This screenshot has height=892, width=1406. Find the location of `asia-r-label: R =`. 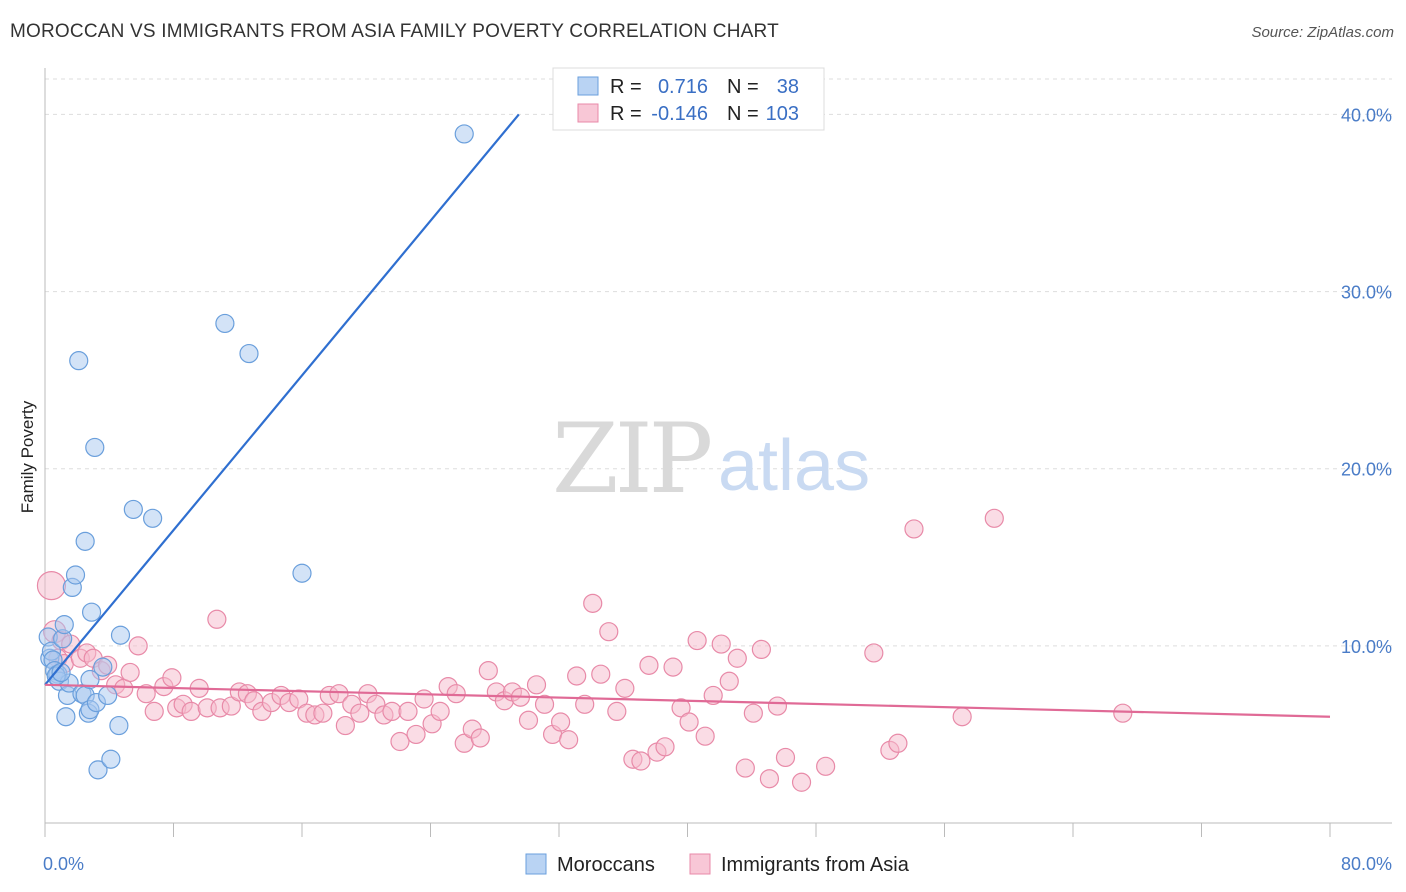

asia-r-label: R = is located at coordinates (626, 114).